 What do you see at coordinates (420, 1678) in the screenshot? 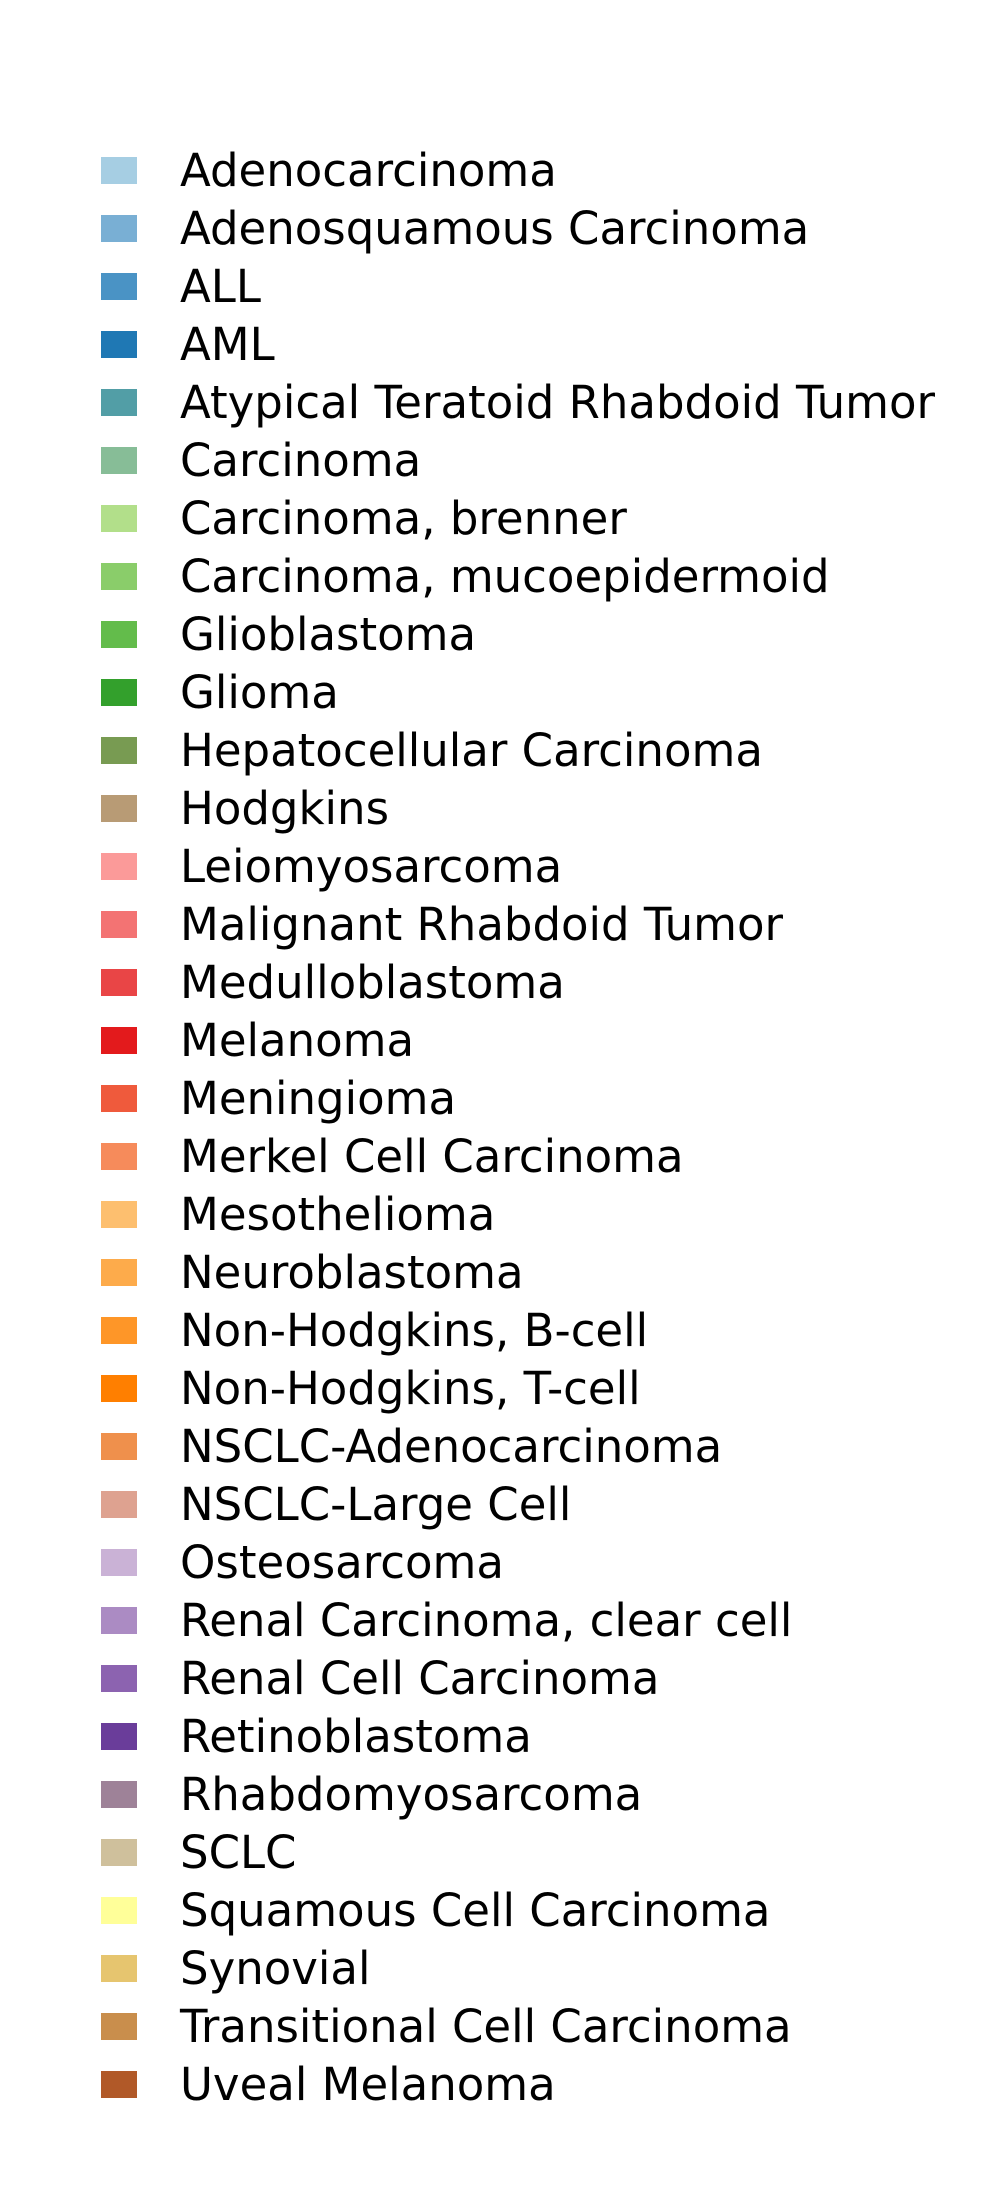
I see `legend-label: Renal Cell Carcinoma` at bounding box center [420, 1678].